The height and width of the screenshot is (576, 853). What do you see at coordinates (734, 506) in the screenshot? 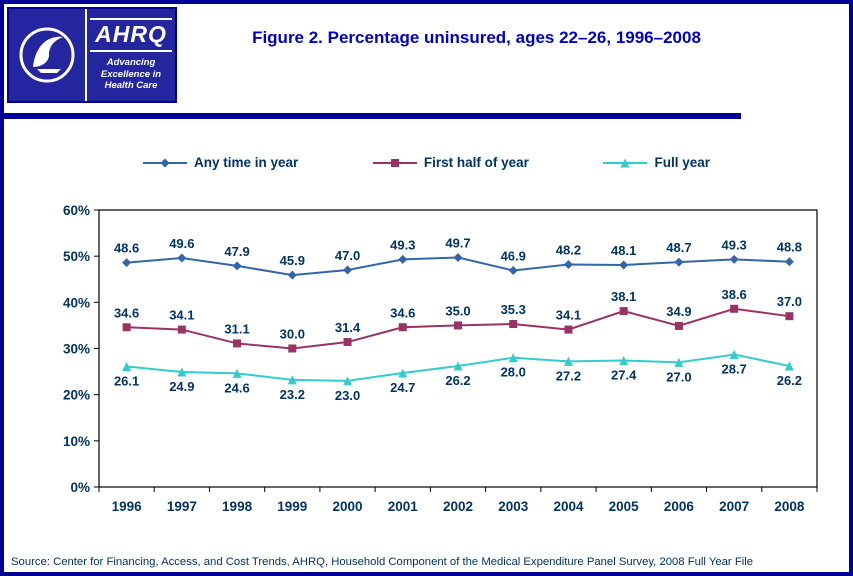
I see `svg-text: 2007` at bounding box center [734, 506].